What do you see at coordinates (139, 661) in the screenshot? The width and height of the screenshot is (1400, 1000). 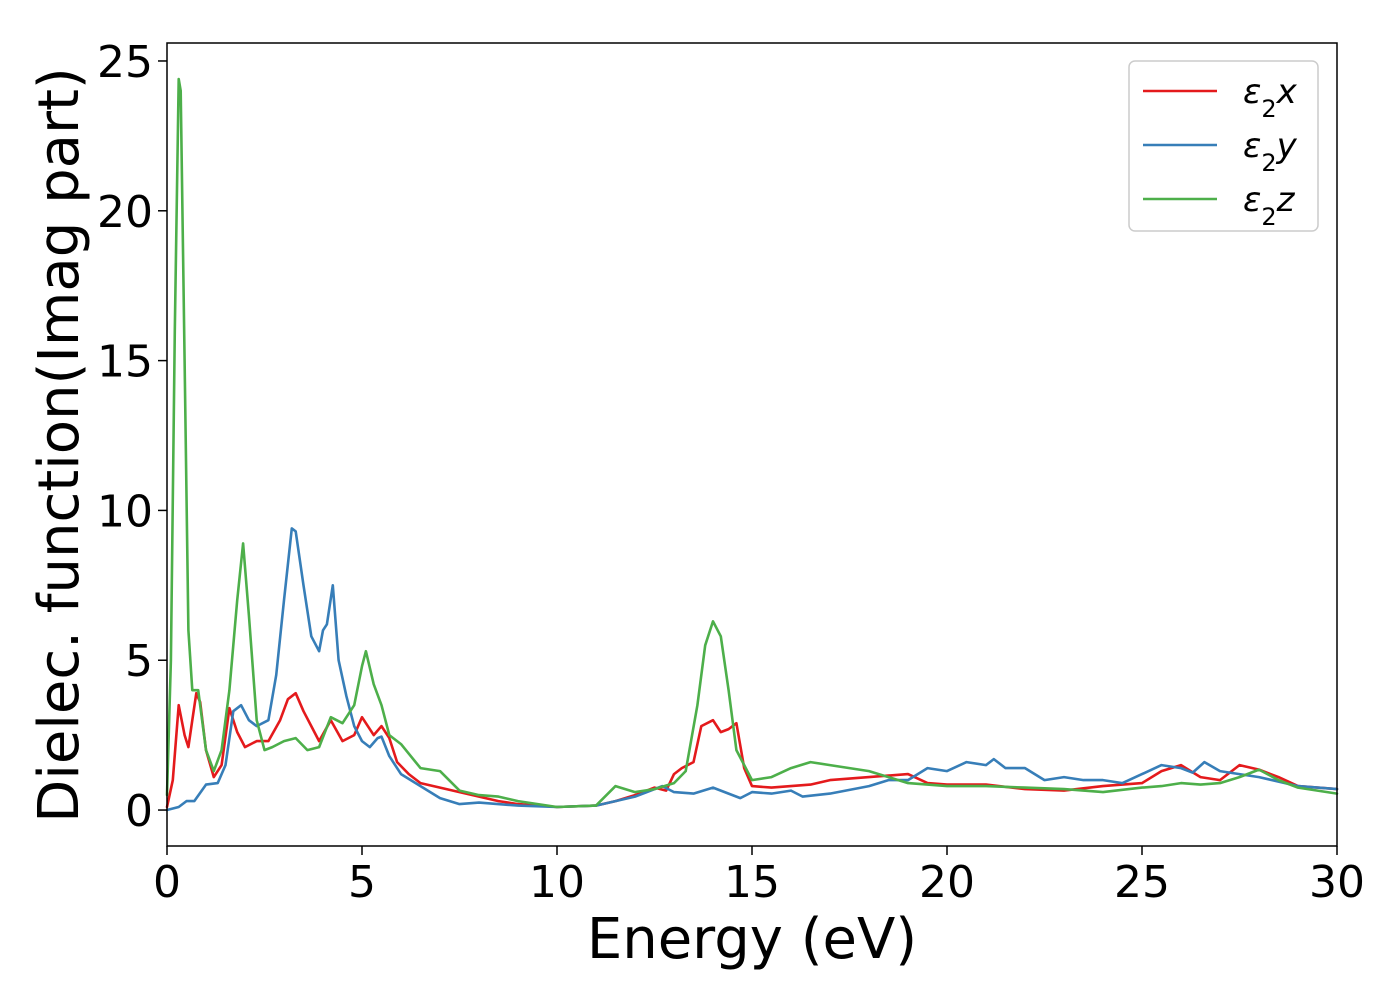 I see `y-tick-label: 5` at bounding box center [139, 661].